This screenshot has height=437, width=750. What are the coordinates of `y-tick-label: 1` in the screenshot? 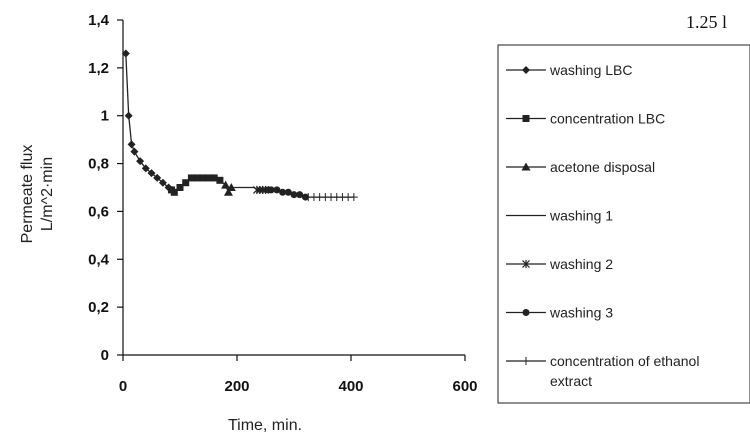 It's located at (105, 116).